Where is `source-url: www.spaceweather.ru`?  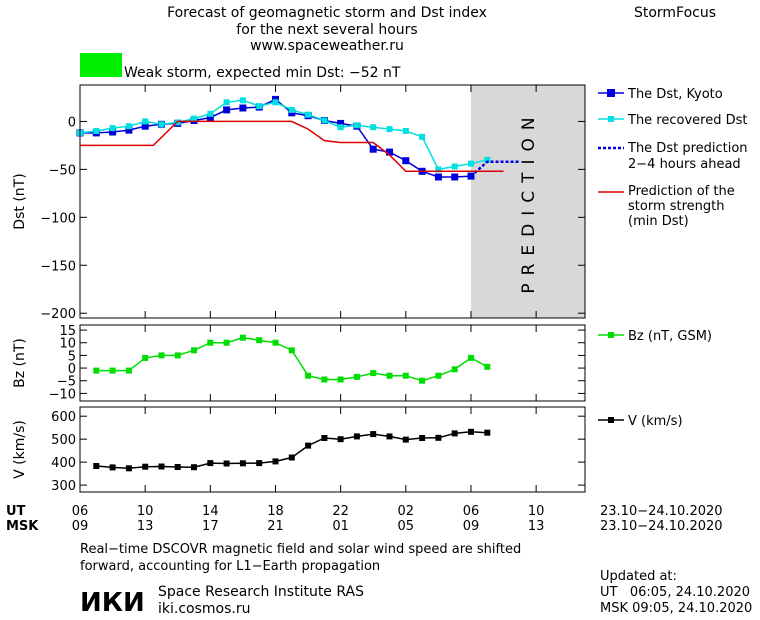
source-url: www.spaceweather.ru is located at coordinates (327, 46).